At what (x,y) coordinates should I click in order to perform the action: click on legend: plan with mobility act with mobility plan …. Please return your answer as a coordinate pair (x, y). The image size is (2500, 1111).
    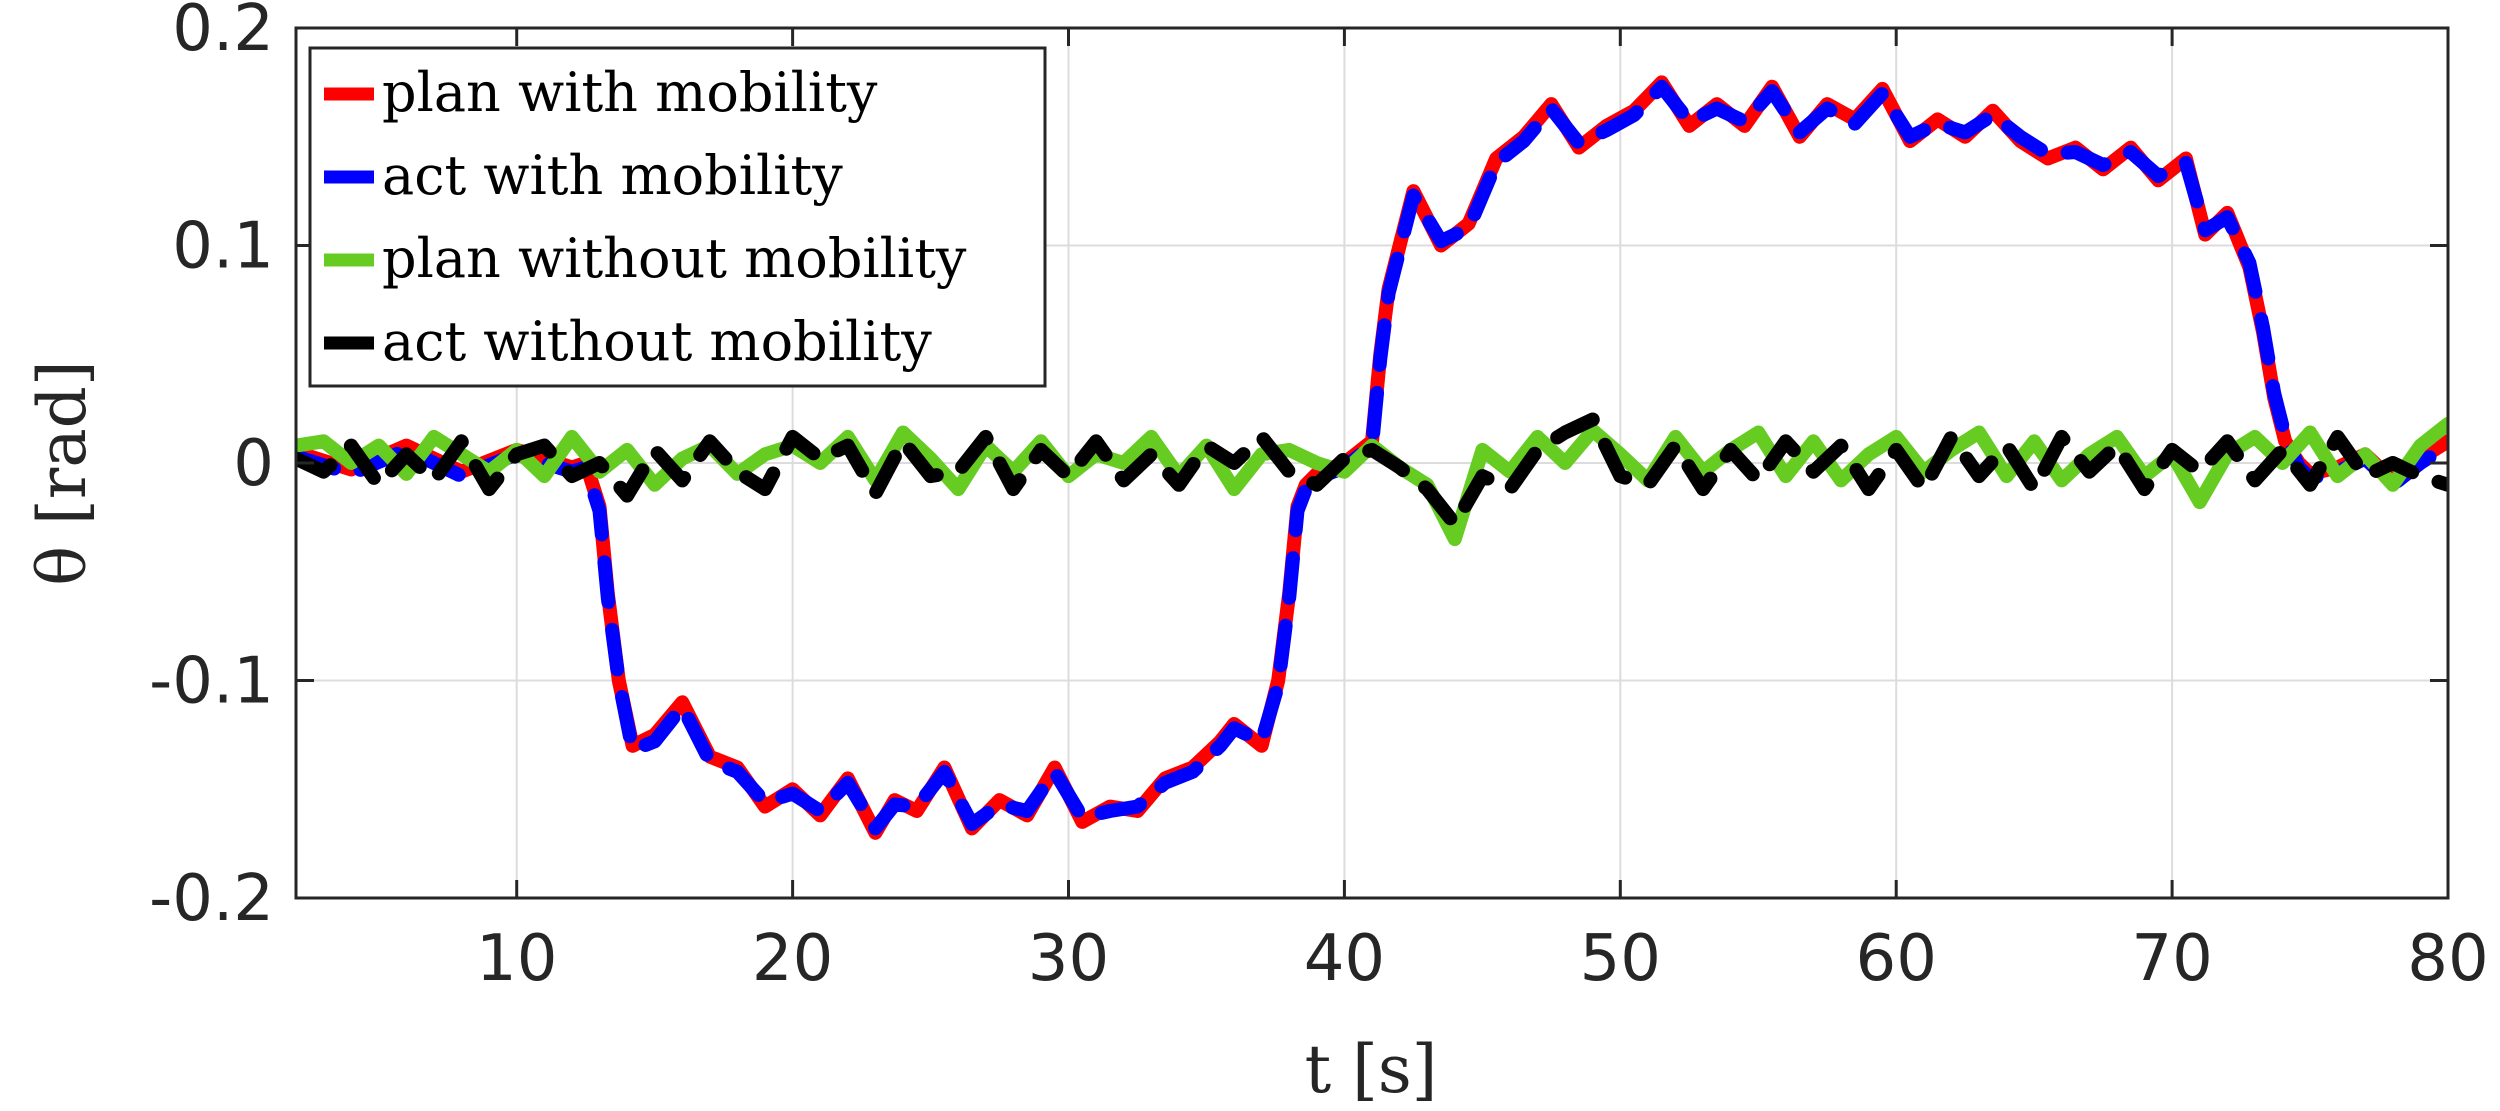
    Looking at the image, I should click on (677, 217).